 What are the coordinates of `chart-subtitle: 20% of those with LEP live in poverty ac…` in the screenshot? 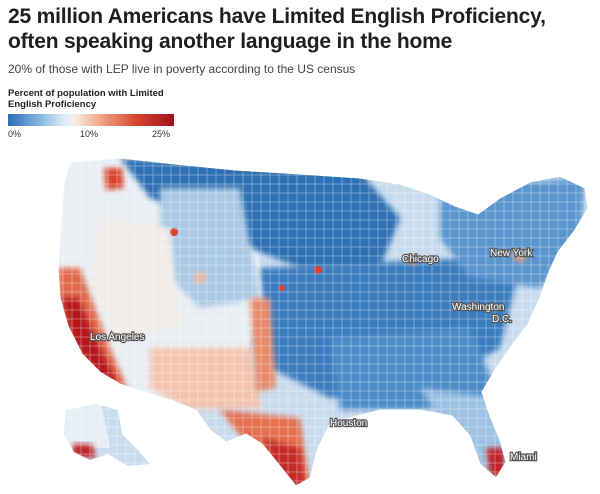 It's located at (182, 69).